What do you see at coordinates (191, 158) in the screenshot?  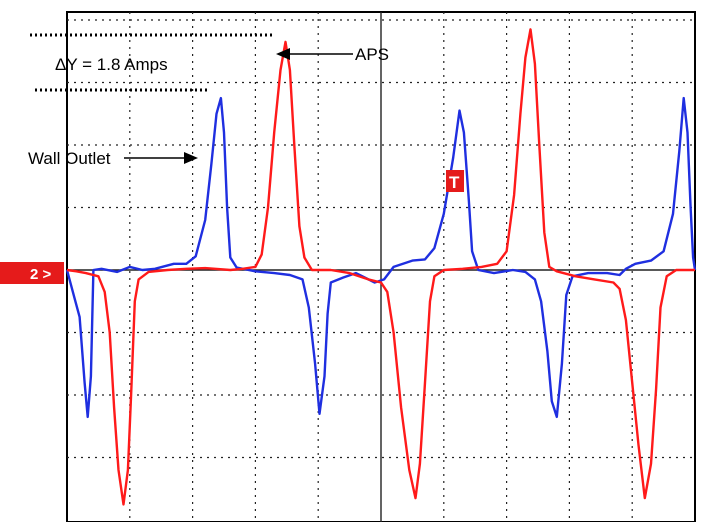 I see `wall-outlet-arrow-head` at bounding box center [191, 158].